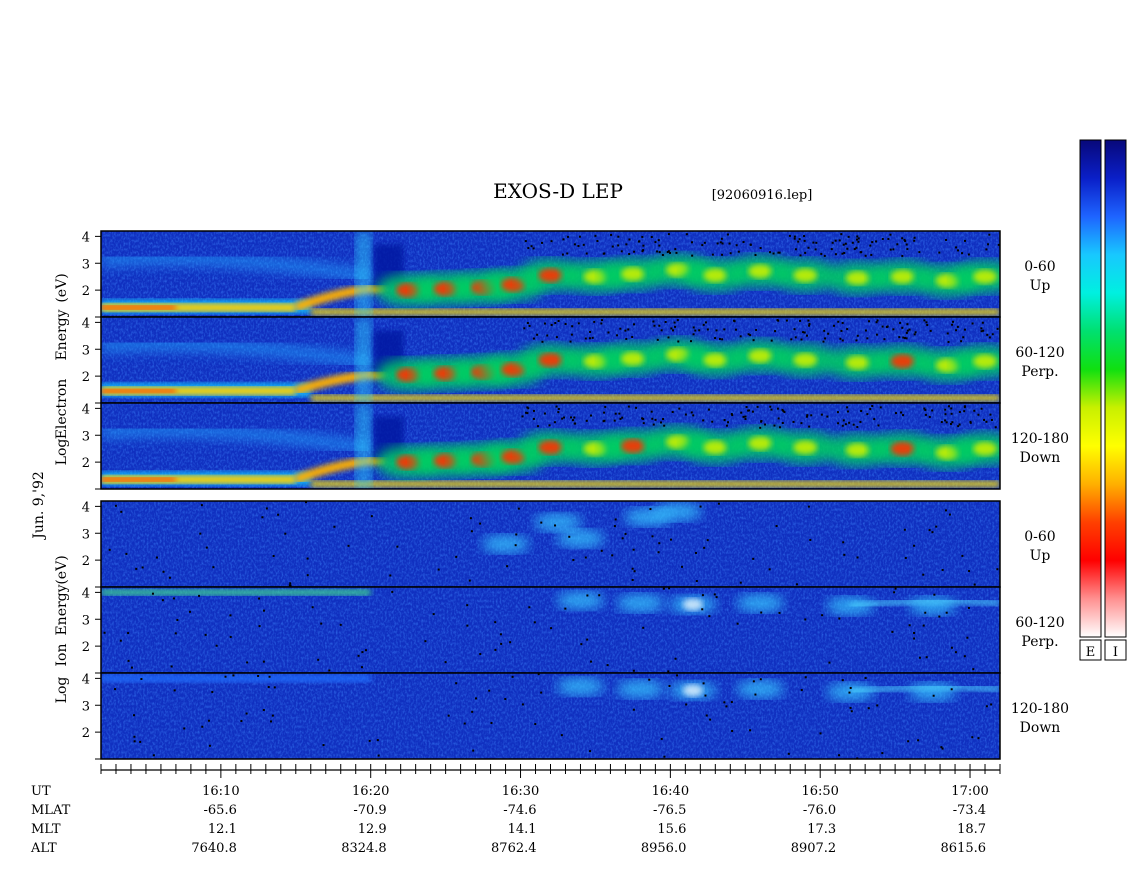  I want to click on ephemeris-row-label: ALT, so click(43, 848).